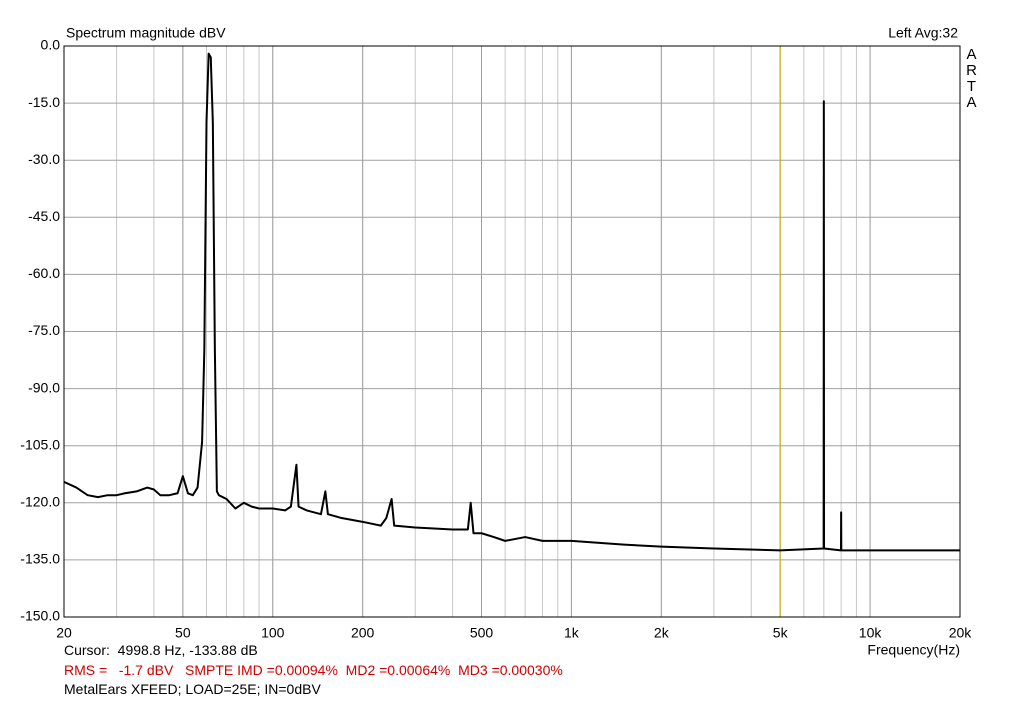  Describe the element at coordinates (781, 633) in the screenshot. I see `x-tick-label: 5k` at that location.